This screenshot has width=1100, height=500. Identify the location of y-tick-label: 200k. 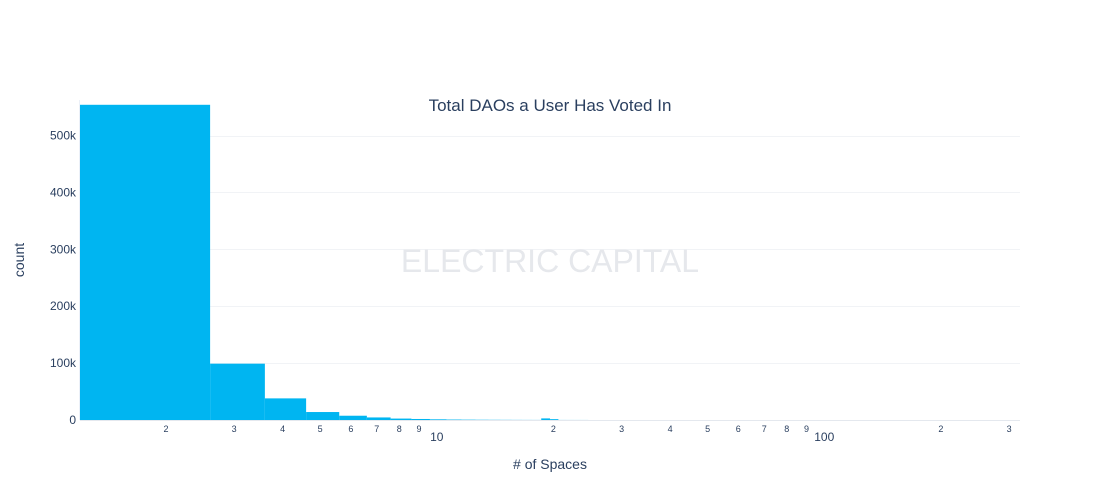
(63, 306).